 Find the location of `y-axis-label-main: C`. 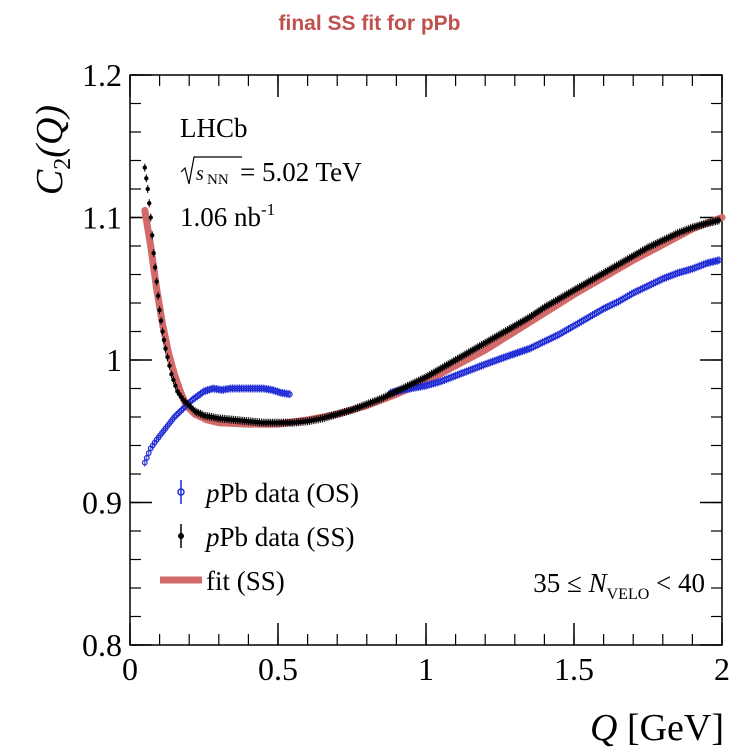

y-axis-label-main: C is located at coordinates (50, 182).